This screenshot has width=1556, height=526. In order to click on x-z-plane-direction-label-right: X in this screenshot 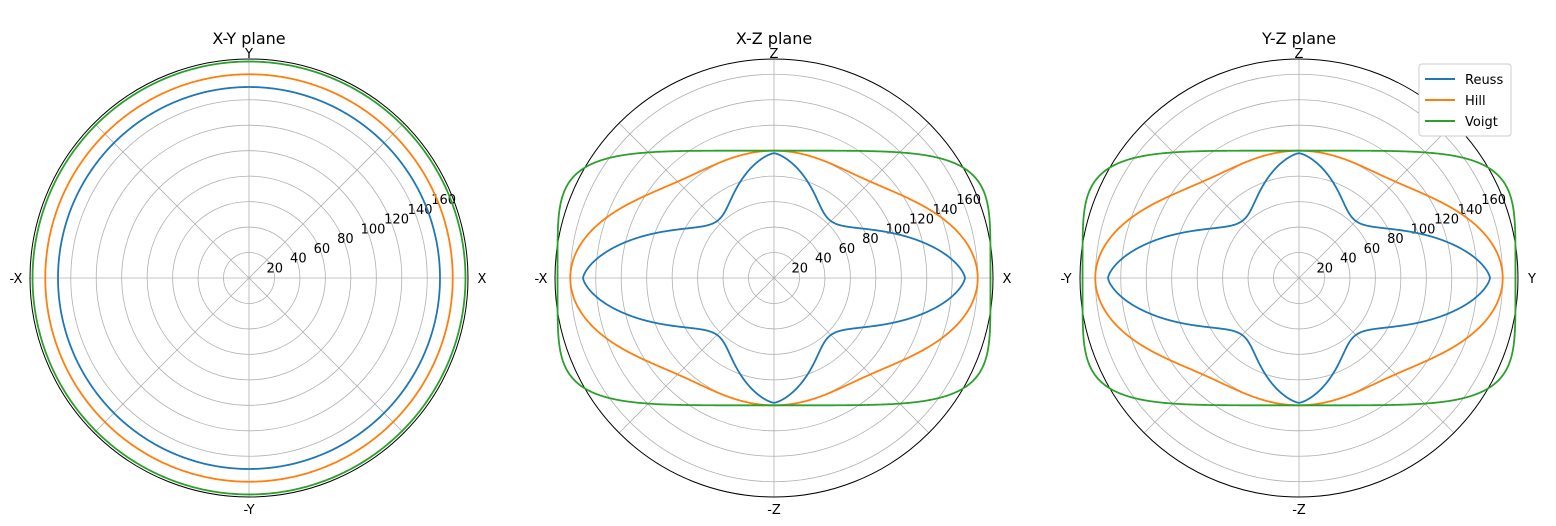, I will do `click(1007, 279)`.